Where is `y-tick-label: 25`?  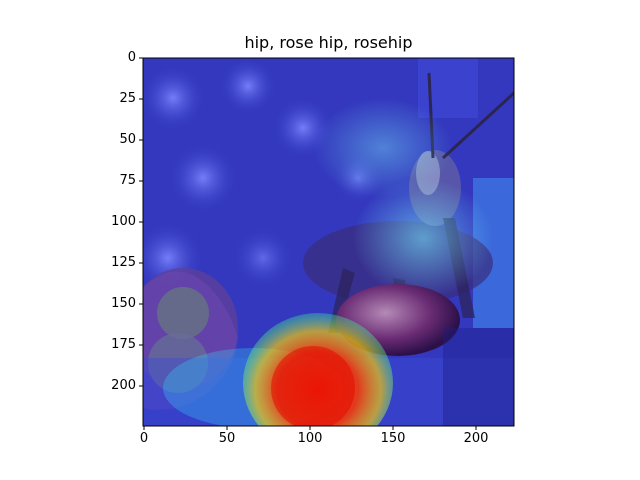 y-tick-label: 25 is located at coordinates (127, 98).